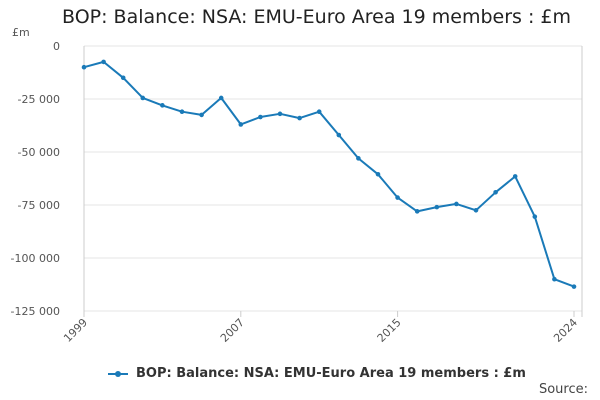 The image size is (600, 400). I want to click on y-tick-label: -100 000, so click(35, 258).